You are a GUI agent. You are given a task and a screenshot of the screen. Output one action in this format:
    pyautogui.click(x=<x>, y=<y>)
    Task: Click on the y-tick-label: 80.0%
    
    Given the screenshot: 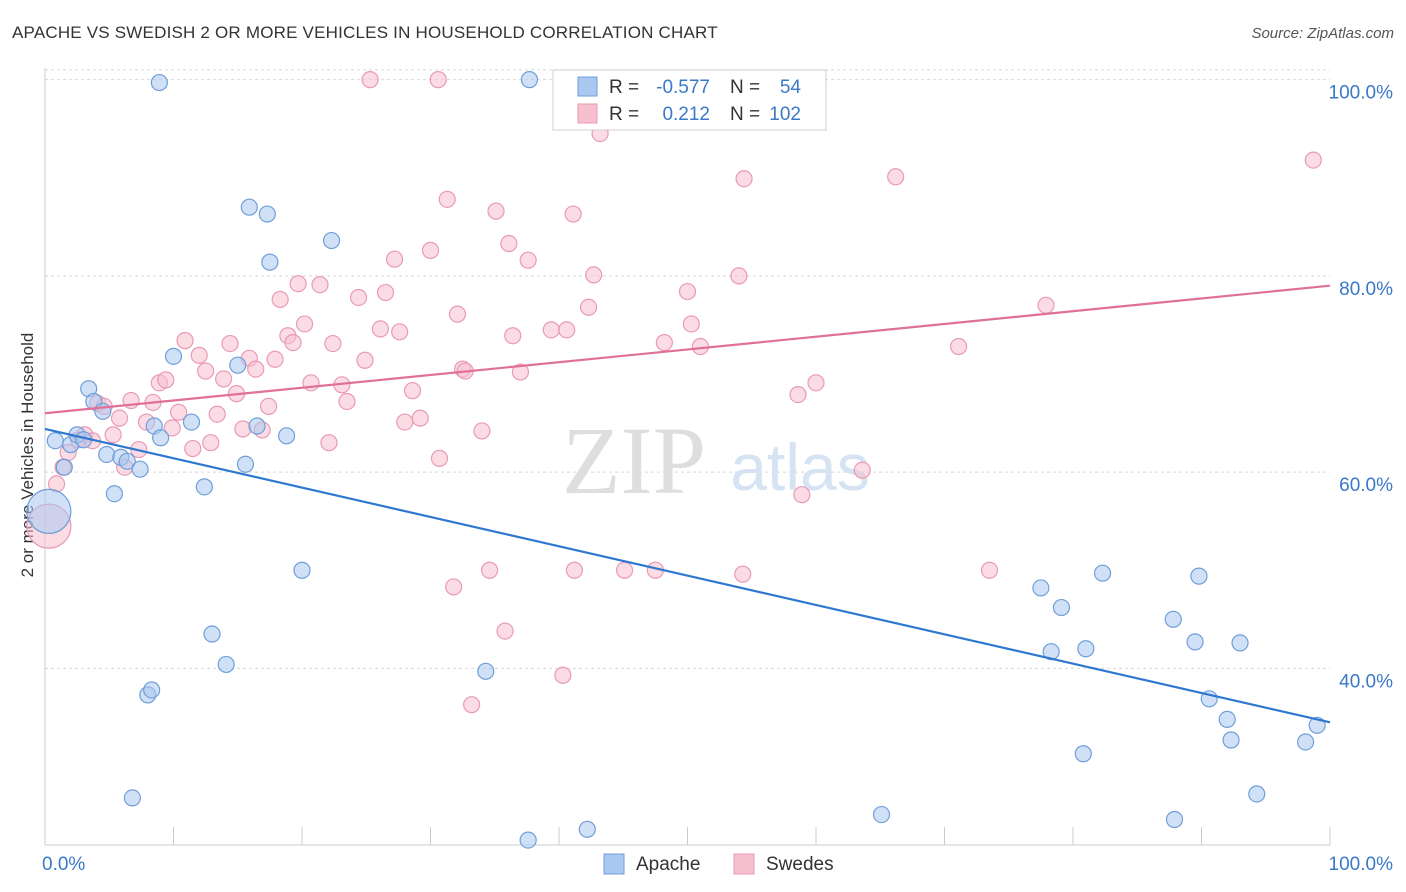 What is the action you would take?
    pyautogui.click(x=1366, y=289)
    